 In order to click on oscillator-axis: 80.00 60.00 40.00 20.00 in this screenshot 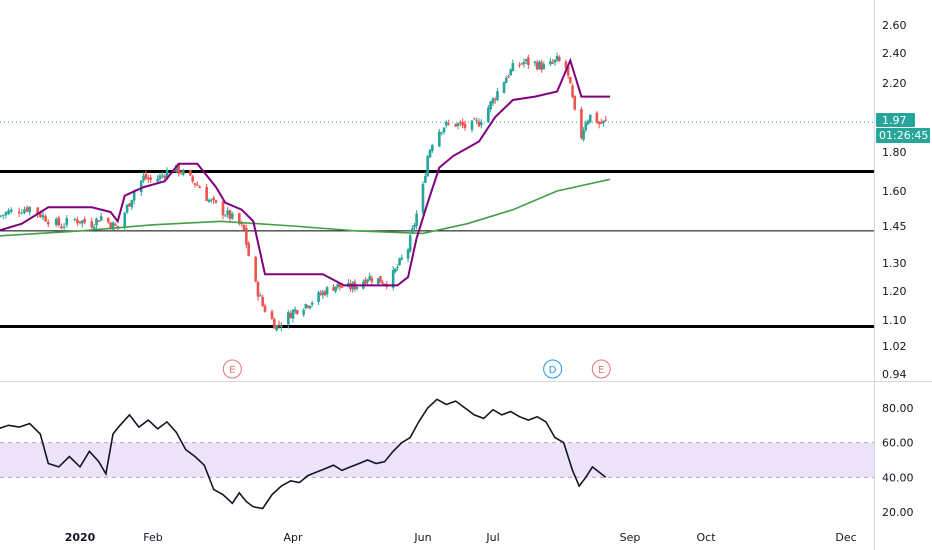, I will do `click(898, 460)`.